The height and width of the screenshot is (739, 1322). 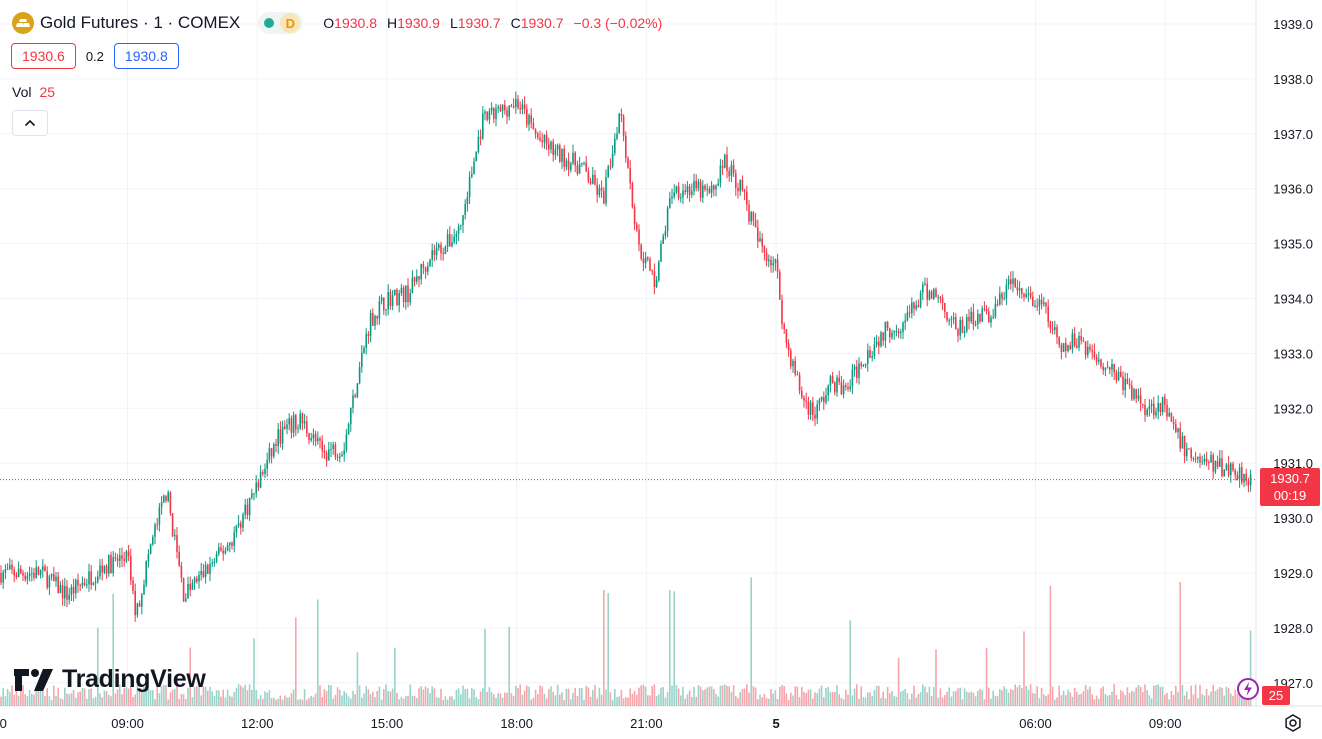 I want to click on bar-countdown: 00:19, so click(x=1290, y=495).